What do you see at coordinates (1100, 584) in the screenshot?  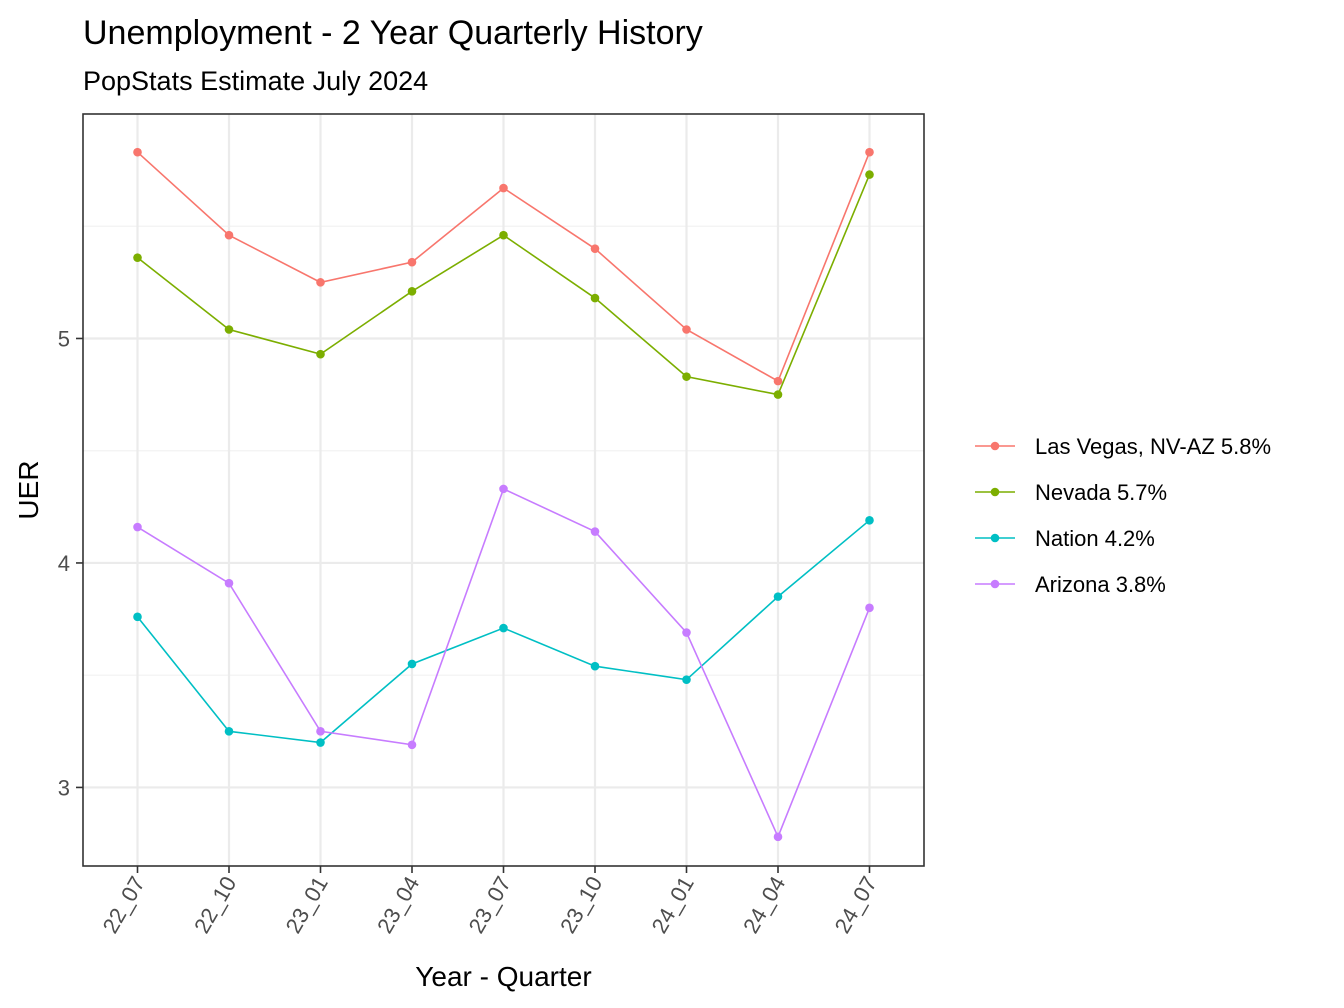 I see `legend-label: Arizona 3.8%` at bounding box center [1100, 584].